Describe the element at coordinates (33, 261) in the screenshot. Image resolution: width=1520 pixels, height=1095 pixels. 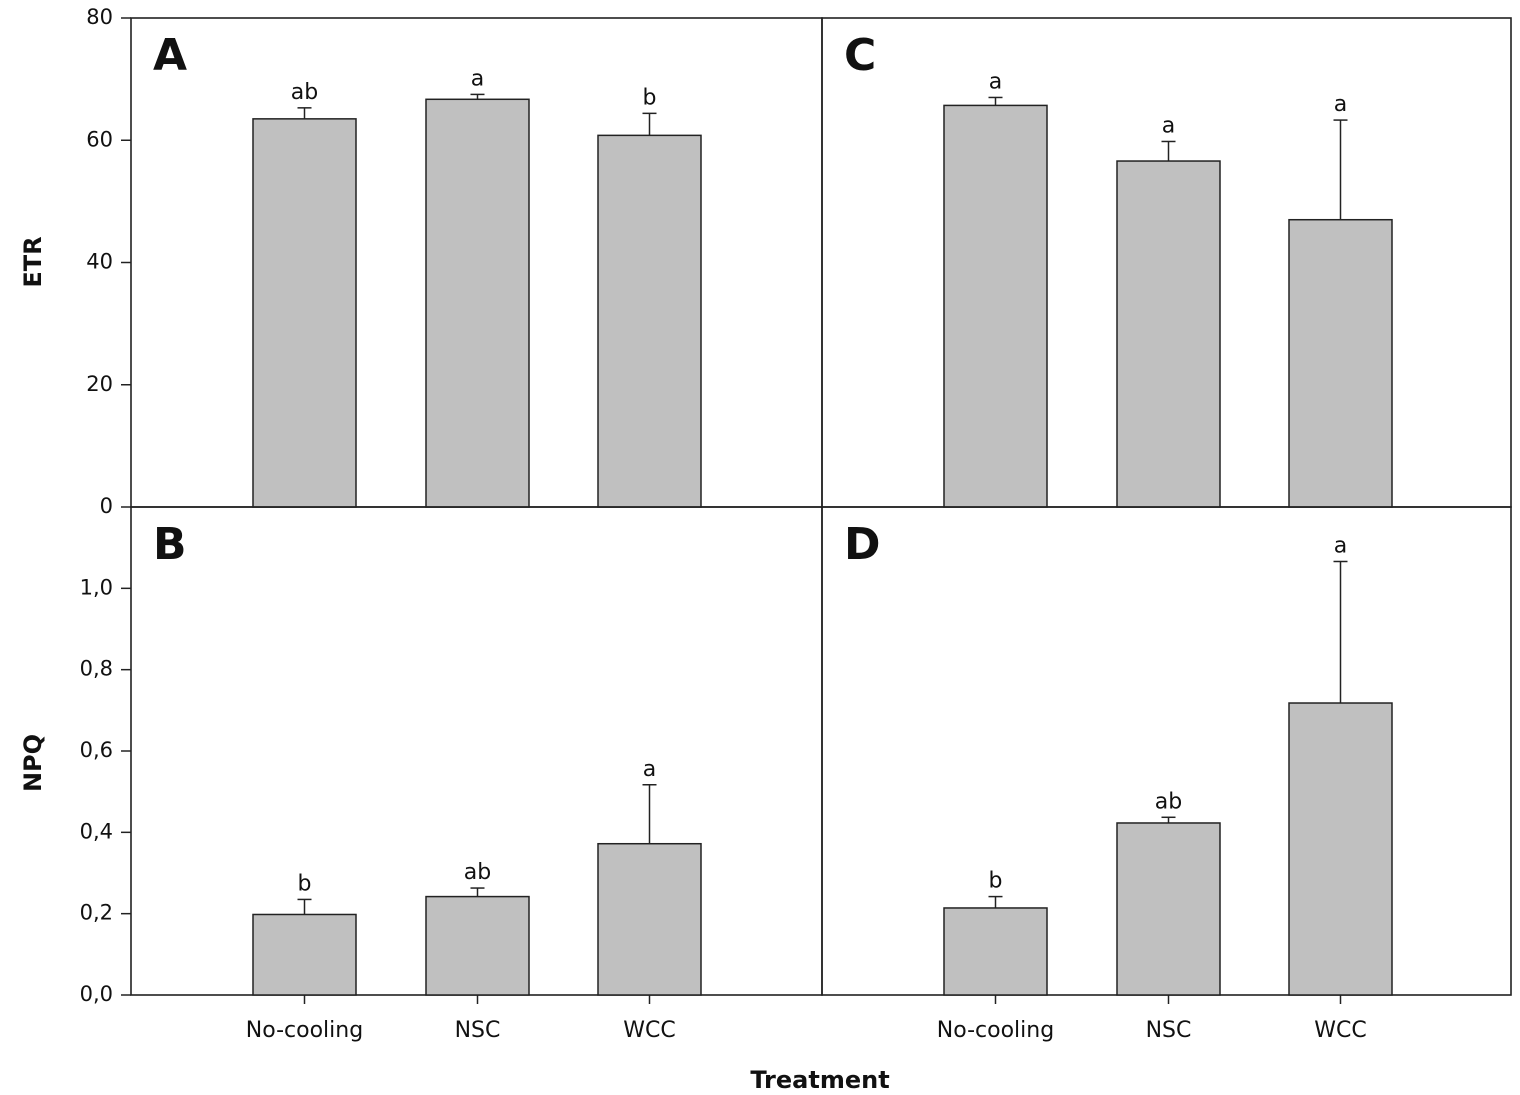
I see `y-axis-title-top: ETR` at that location.